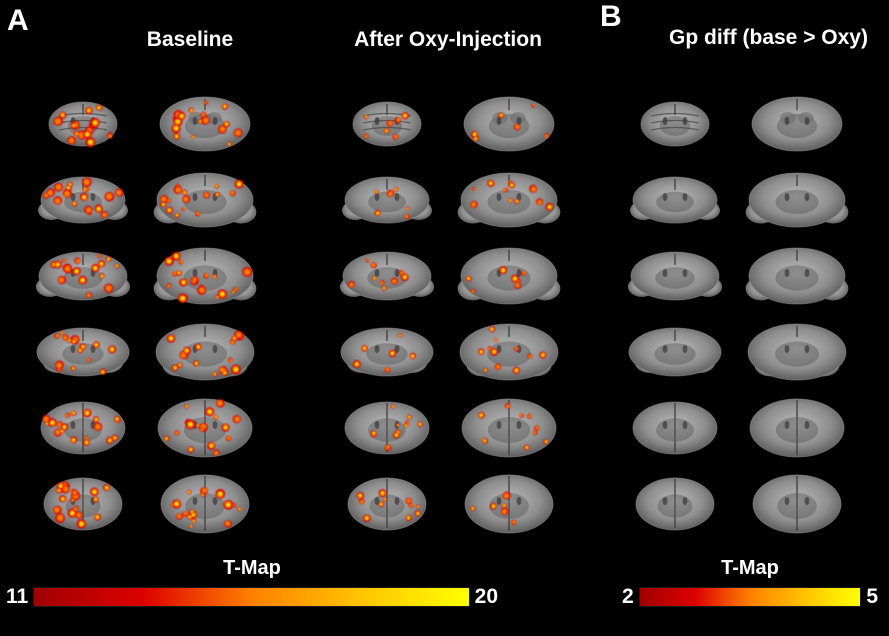  Describe the element at coordinates (205, 351) in the screenshot. I see `brain-slice-baseline-r4c2` at that location.